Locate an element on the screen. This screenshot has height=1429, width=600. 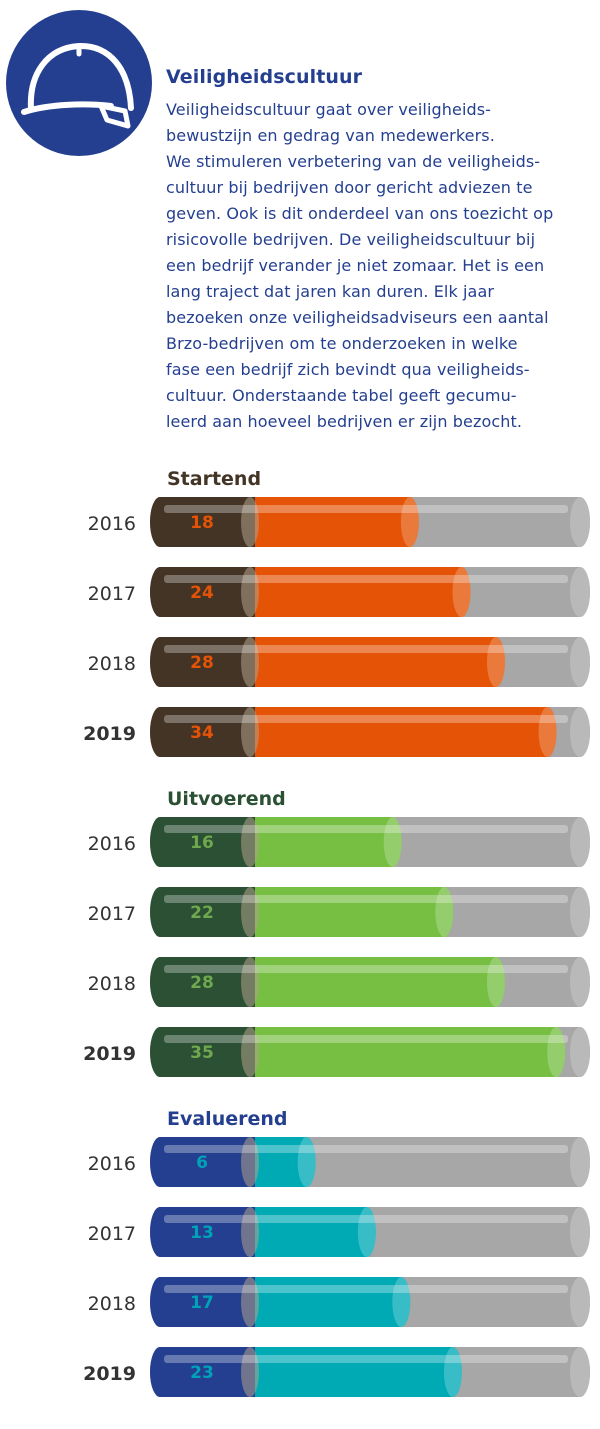
data-label: 34 is located at coordinates (202, 733).